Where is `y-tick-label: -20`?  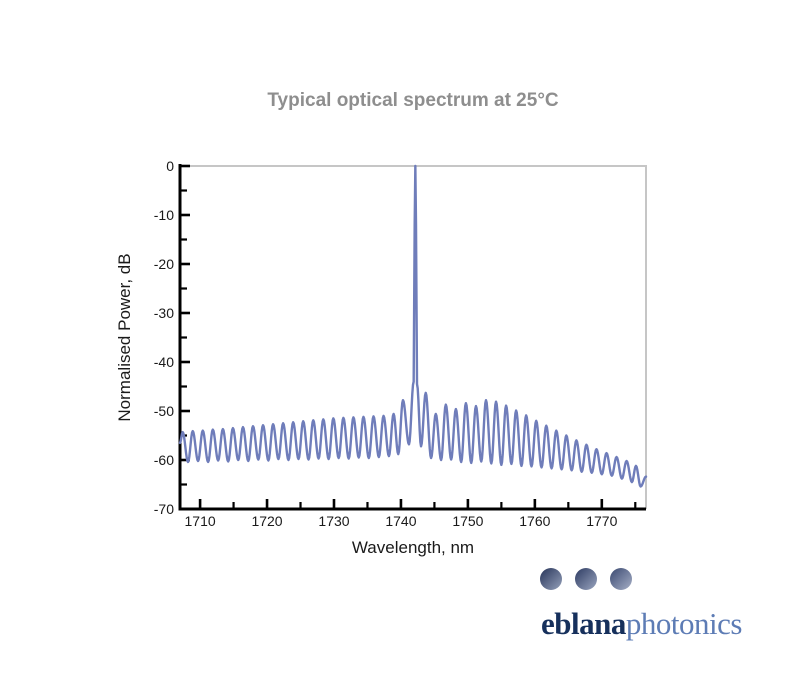 y-tick-label: -20 is located at coordinates (164, 264).